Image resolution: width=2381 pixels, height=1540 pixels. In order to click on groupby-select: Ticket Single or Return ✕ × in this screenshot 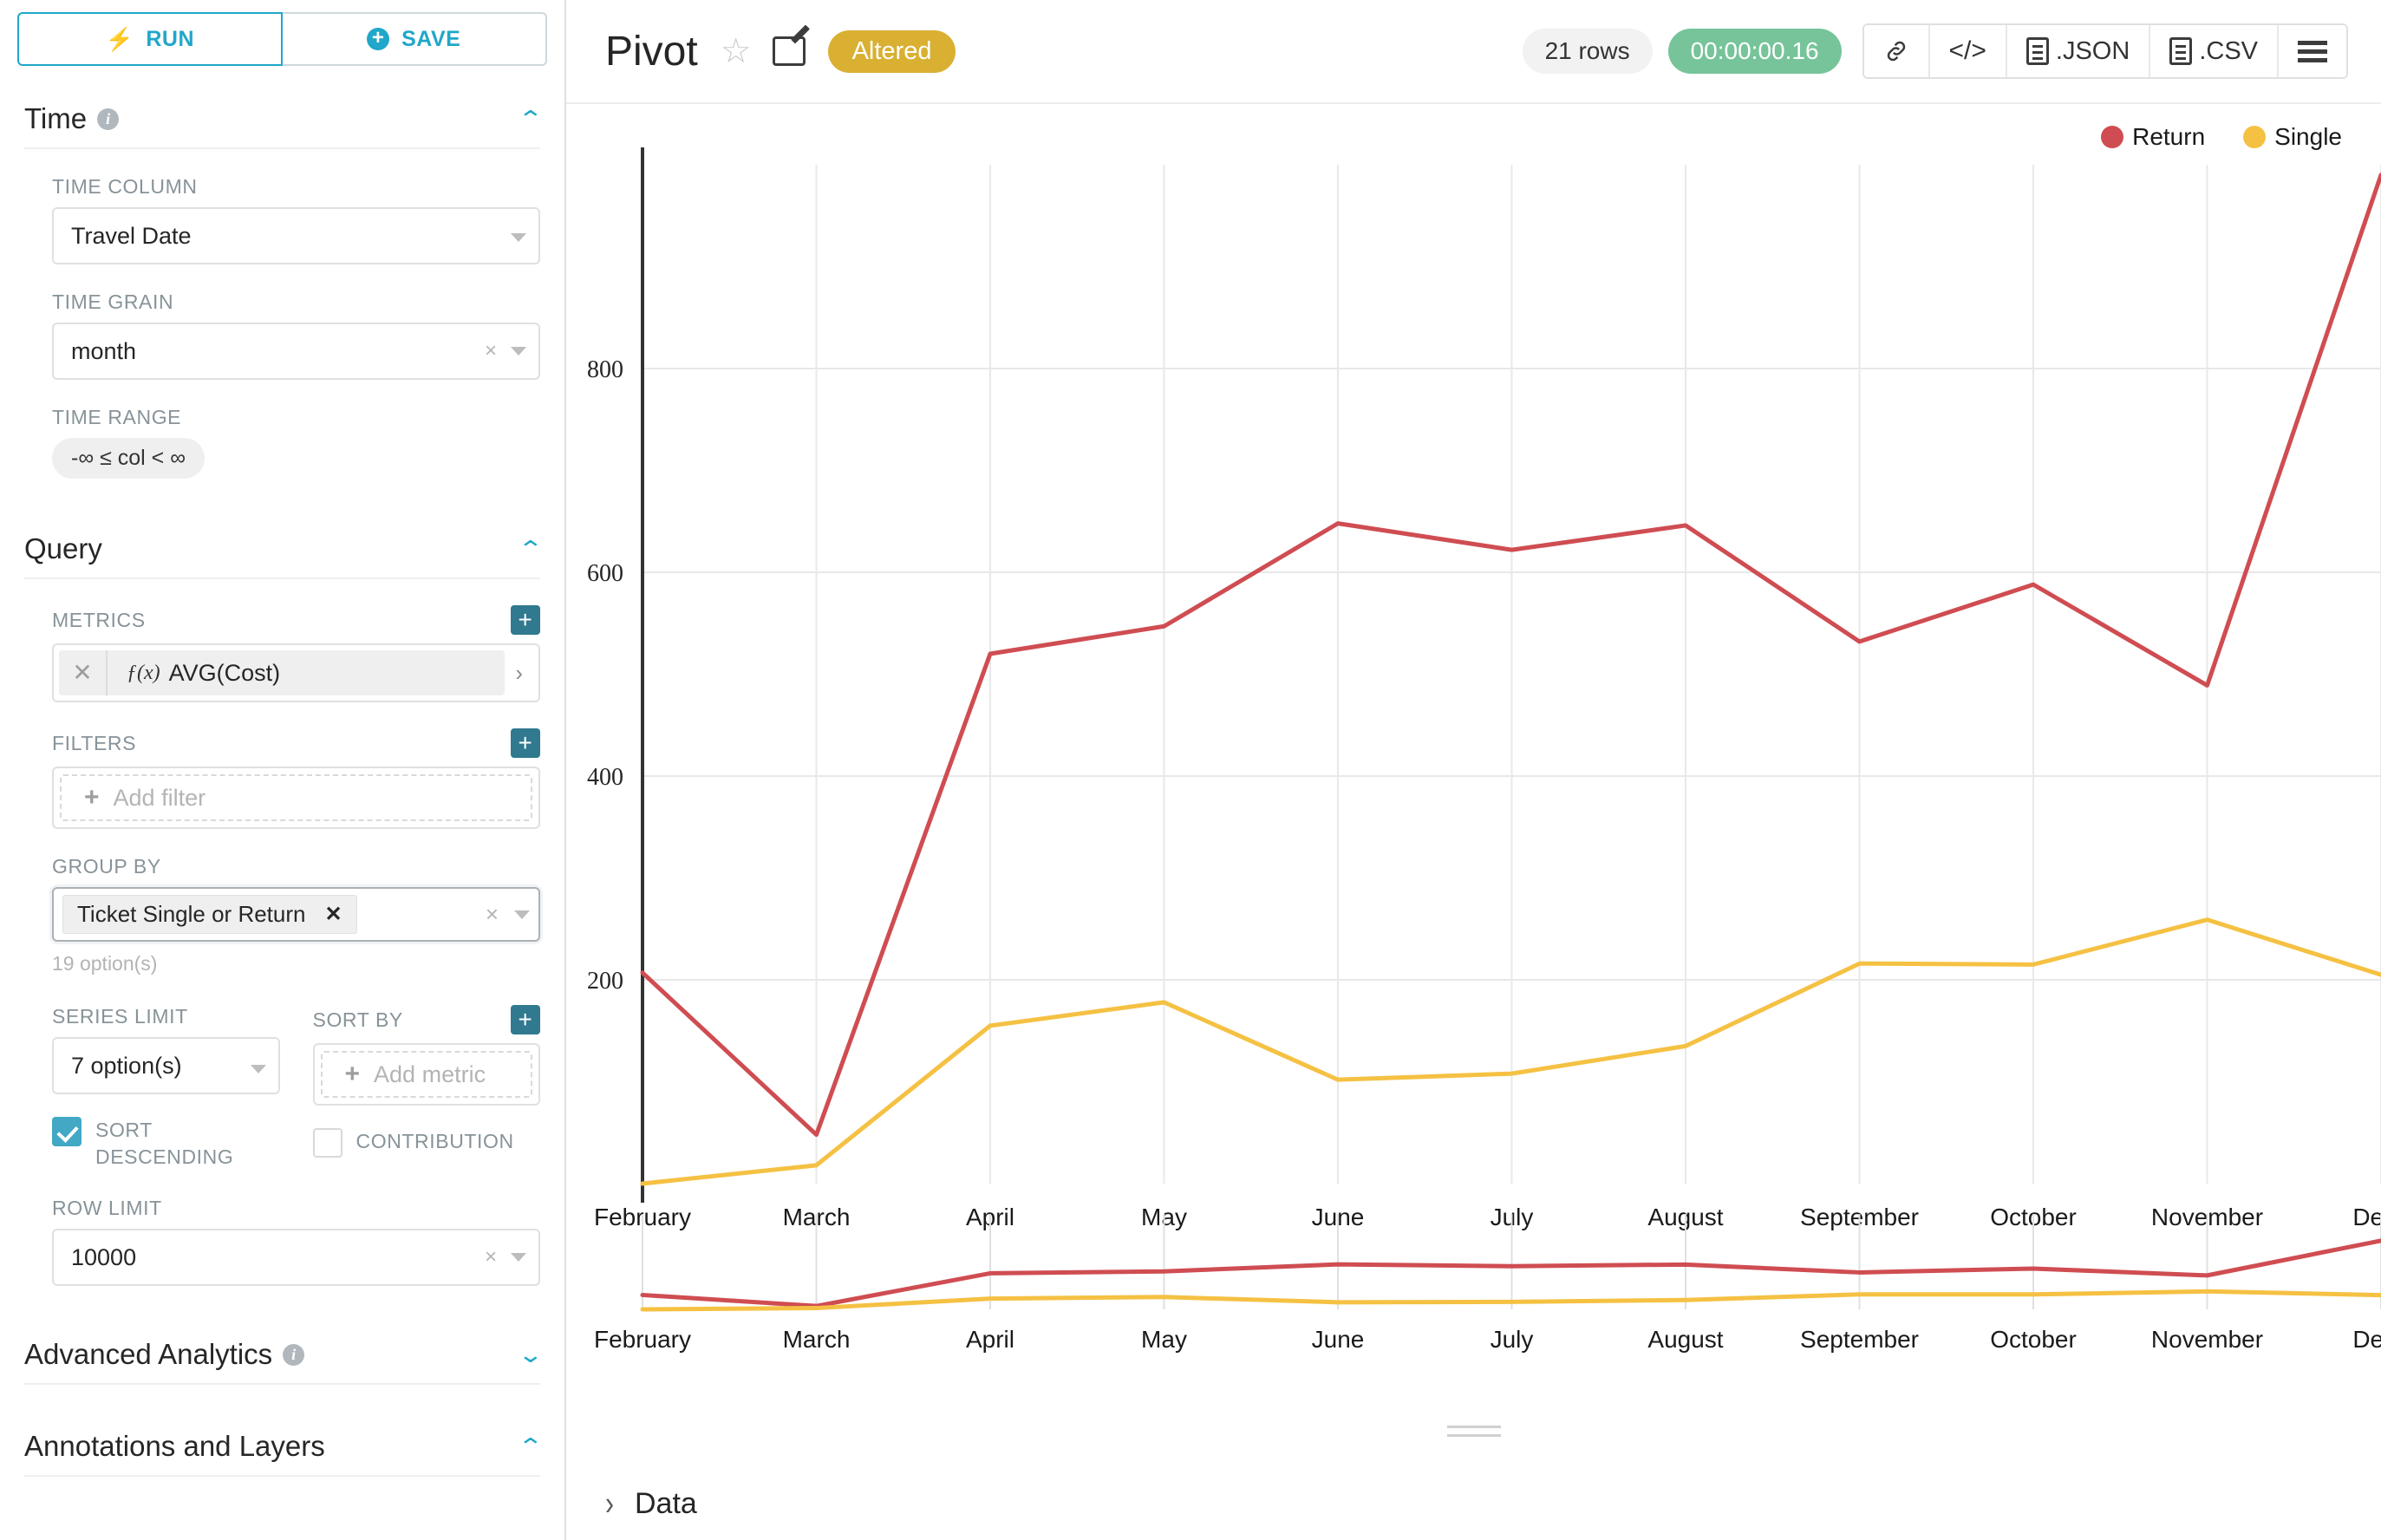, I will do `click(296, 914)`.